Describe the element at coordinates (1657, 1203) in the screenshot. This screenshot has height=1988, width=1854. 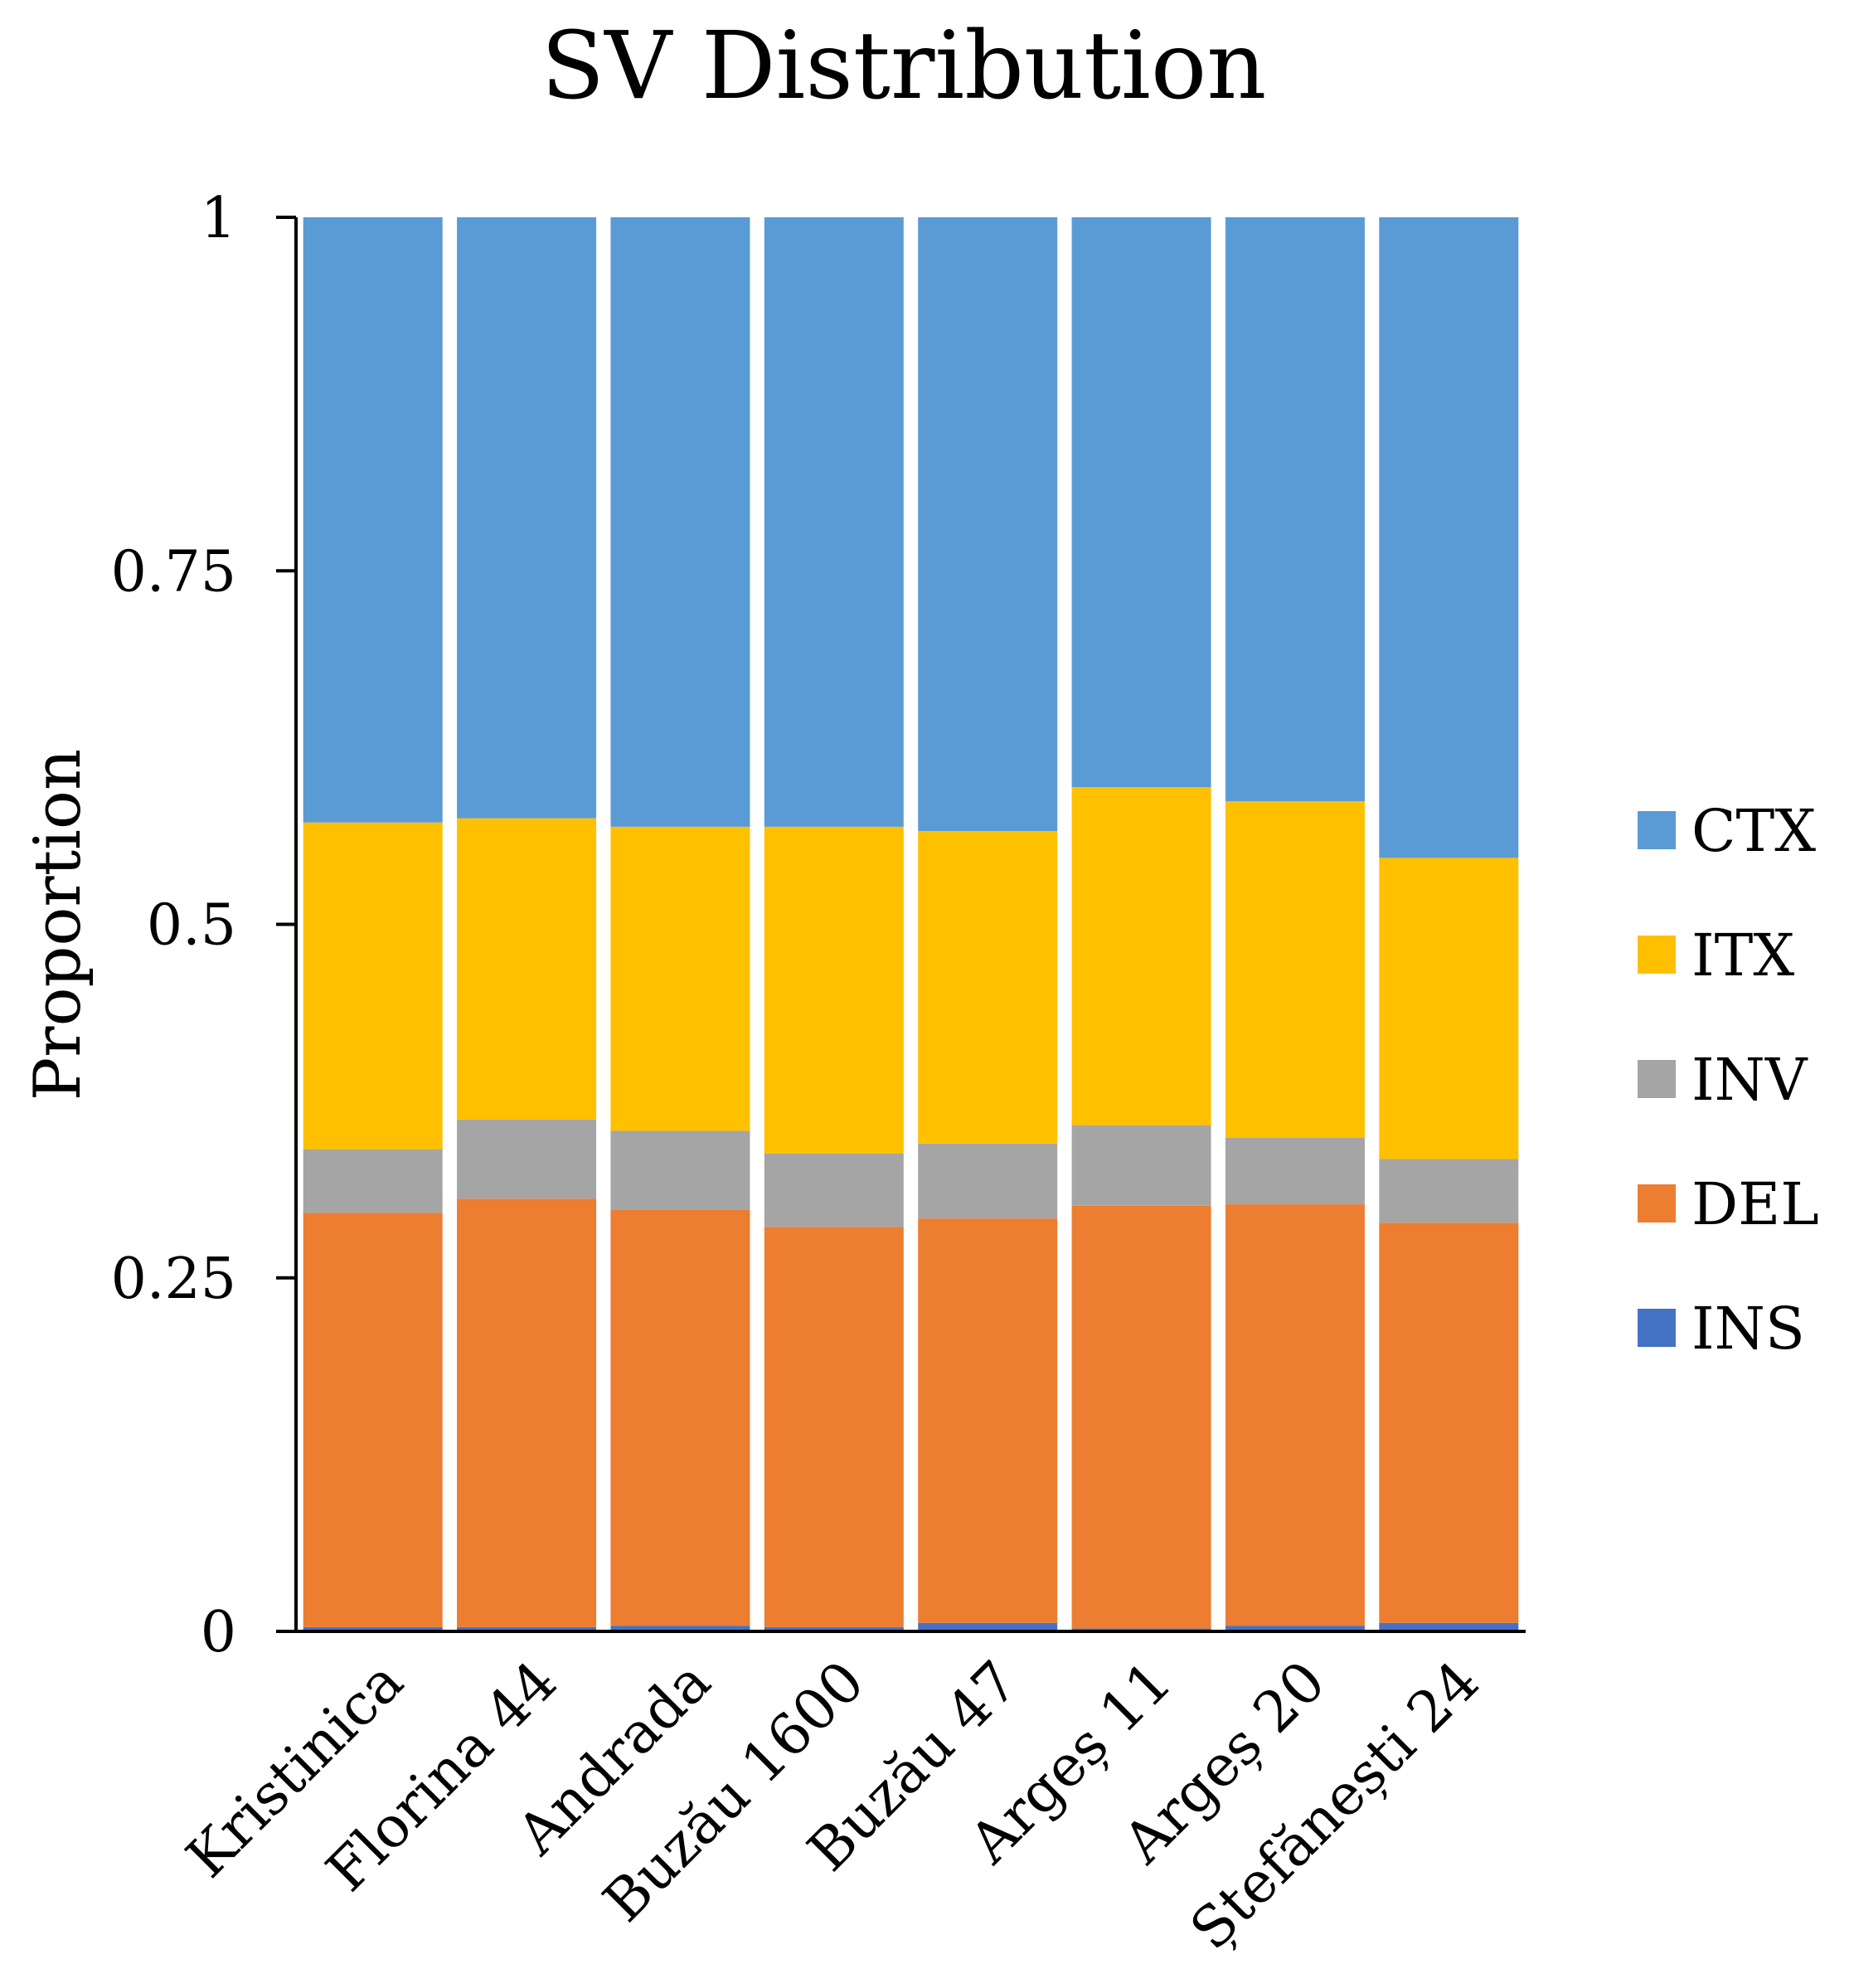
I see `legend-swatch-del` at that location.